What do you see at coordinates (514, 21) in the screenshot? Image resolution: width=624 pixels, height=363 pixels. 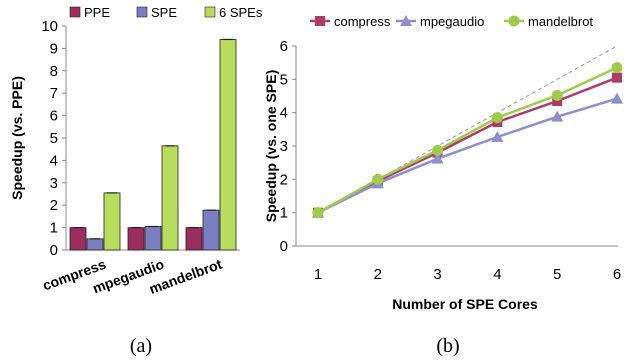 I see `legend-marker-mandelbrot` at bounding box center [514, 21].